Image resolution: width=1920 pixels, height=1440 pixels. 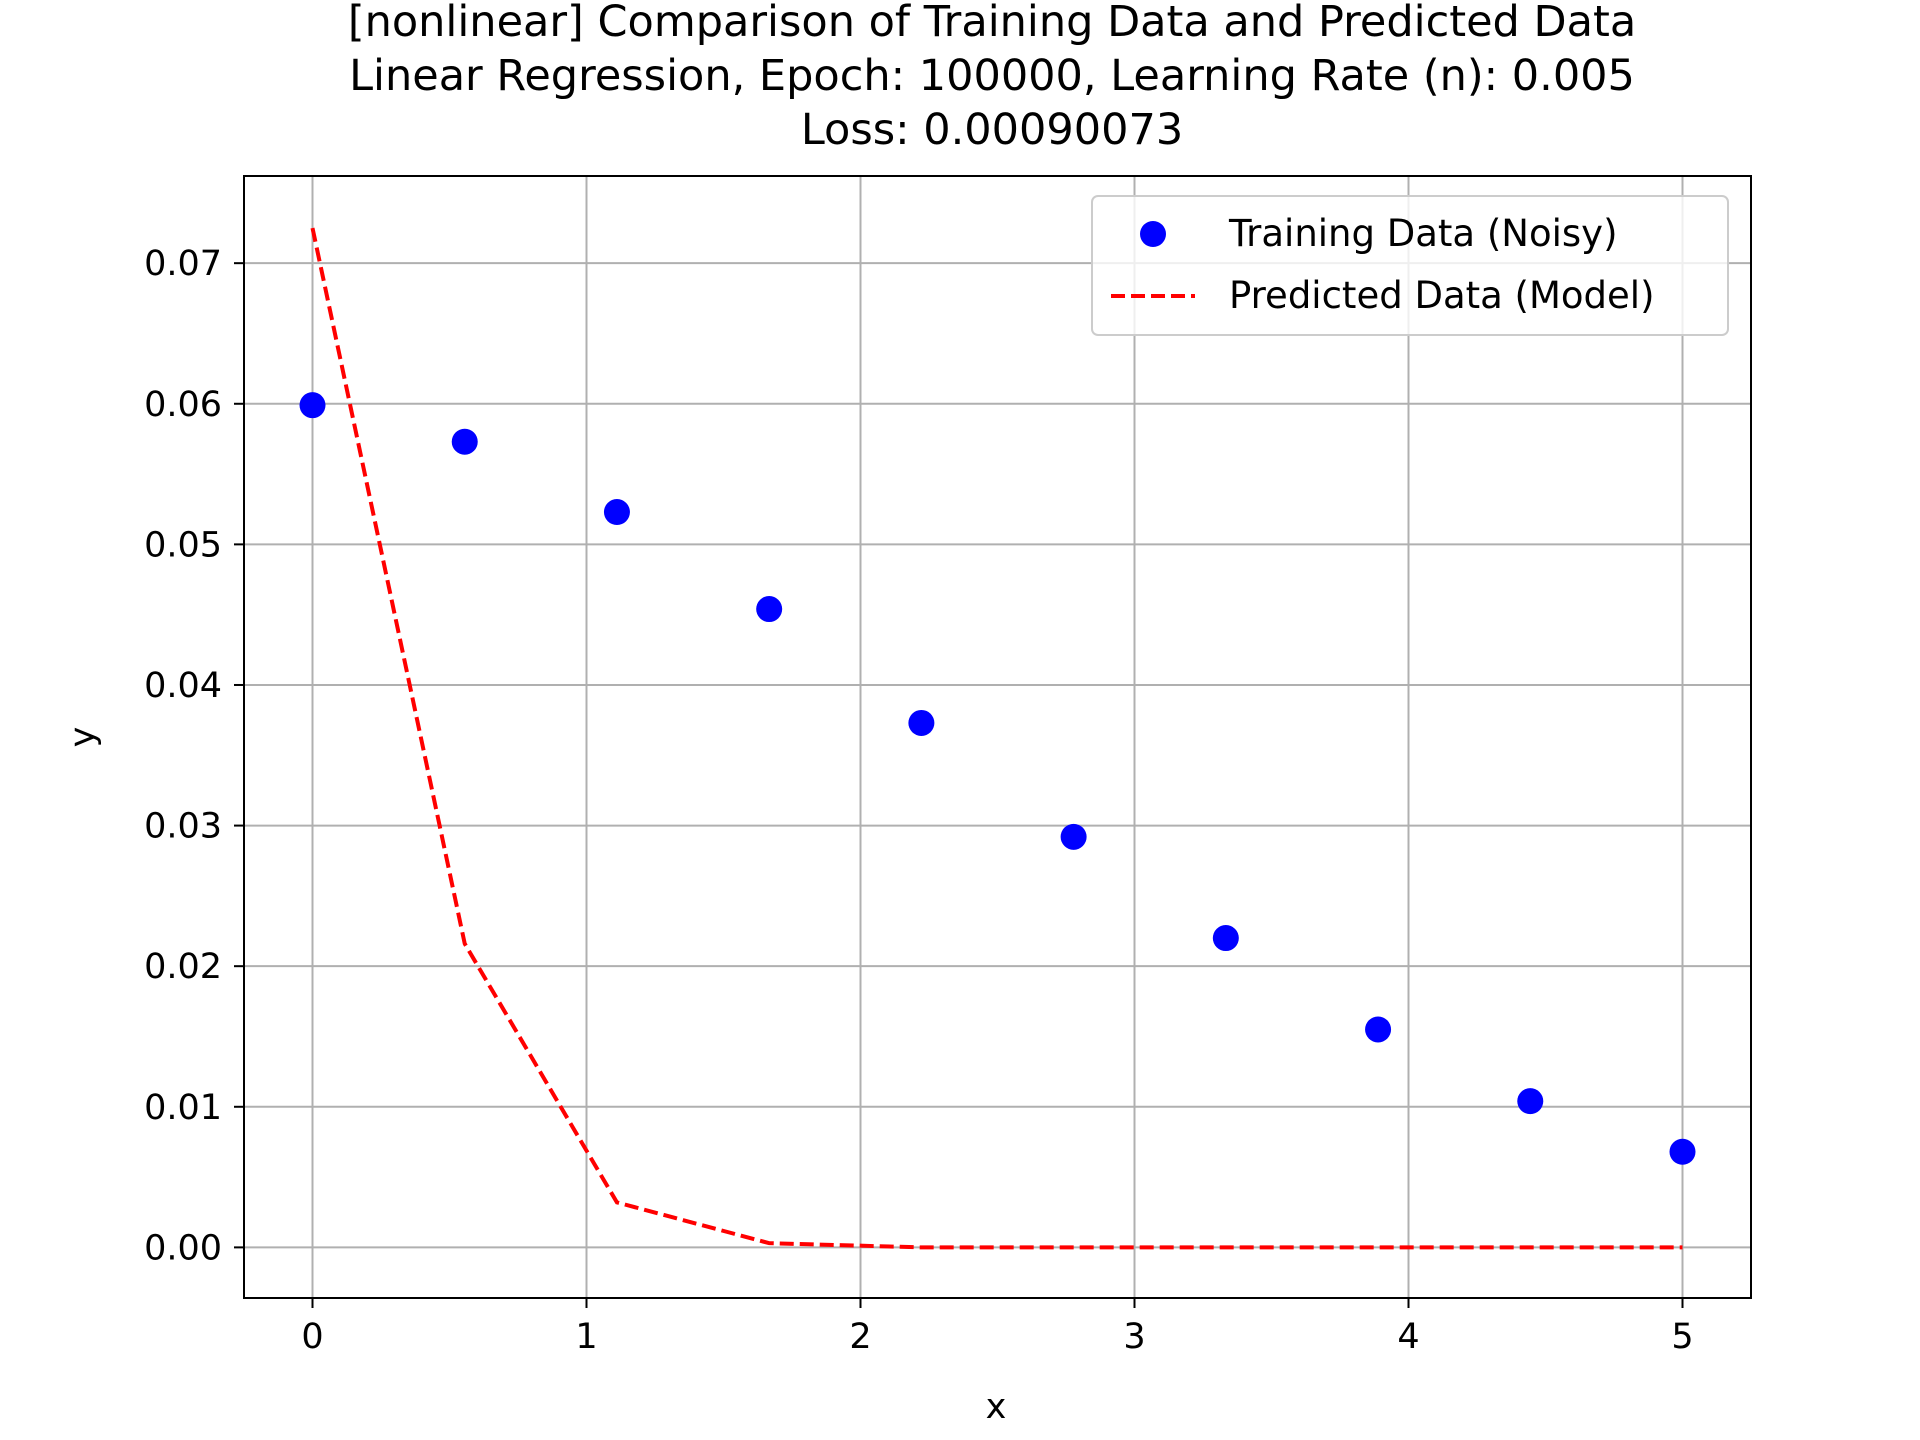 What do you see at coordinates (183, 1108) in the screenshot?
I see `y-tick-label: 0.01` at bounding box center [183, 1108].